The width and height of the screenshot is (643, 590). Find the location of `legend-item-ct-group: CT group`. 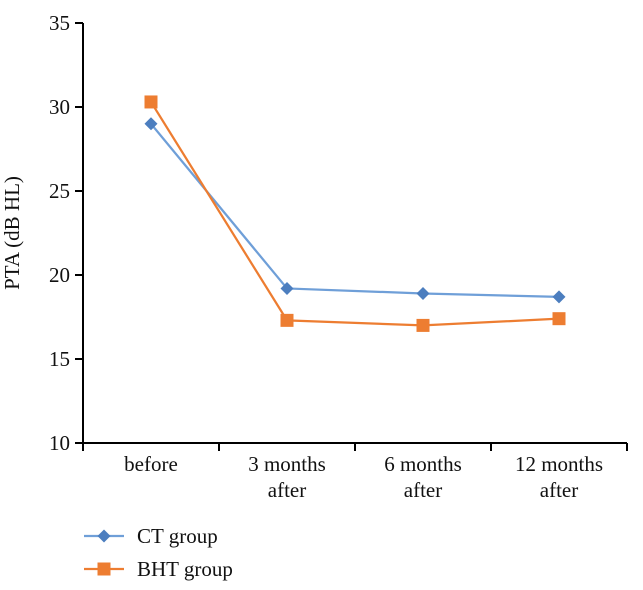

legend-item-ct-group: CT group is located at coordinates (158, 536).